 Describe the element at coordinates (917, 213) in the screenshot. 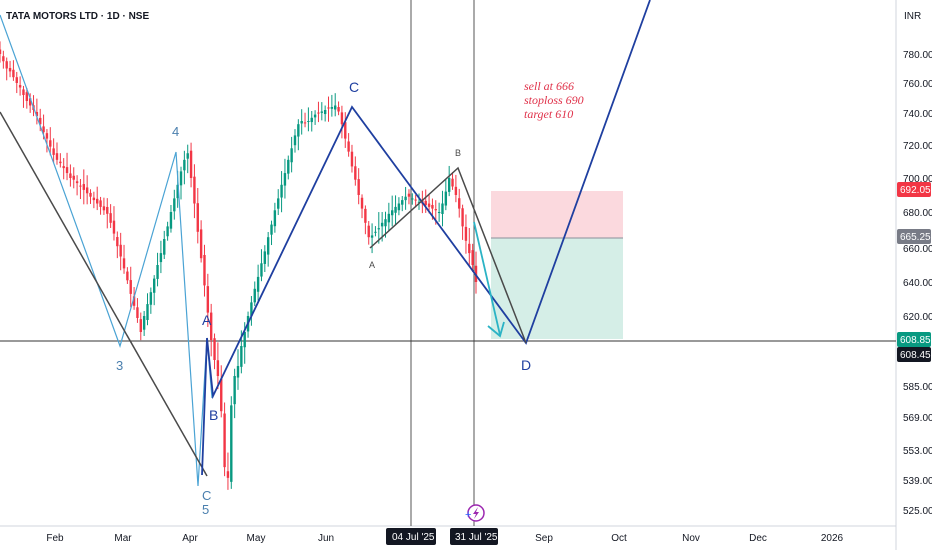

I see `price-tick-label: 680.00` at that location.